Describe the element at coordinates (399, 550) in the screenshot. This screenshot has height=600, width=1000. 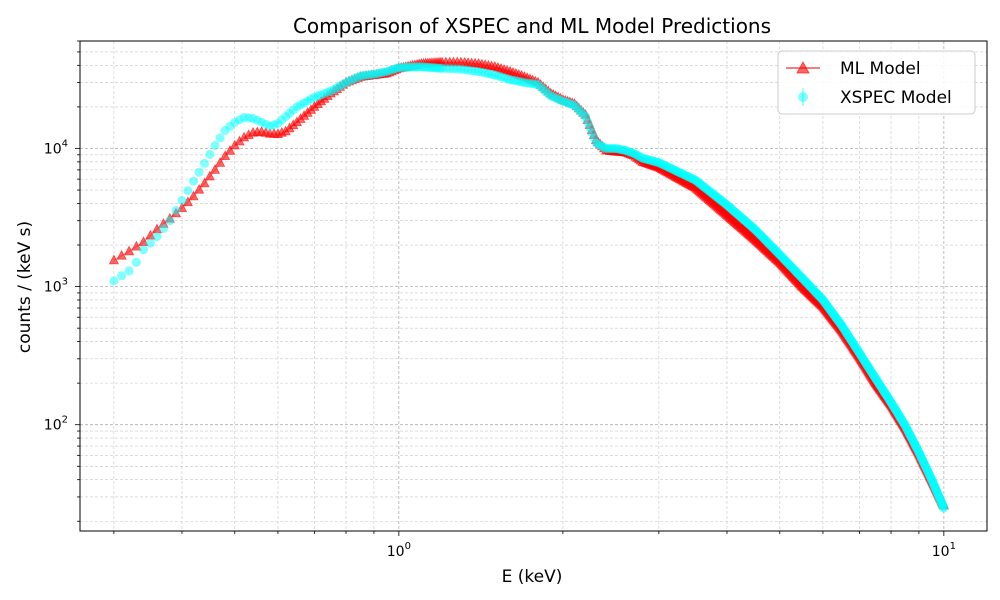
I see `x-tick-label: 10⁰` at that location.